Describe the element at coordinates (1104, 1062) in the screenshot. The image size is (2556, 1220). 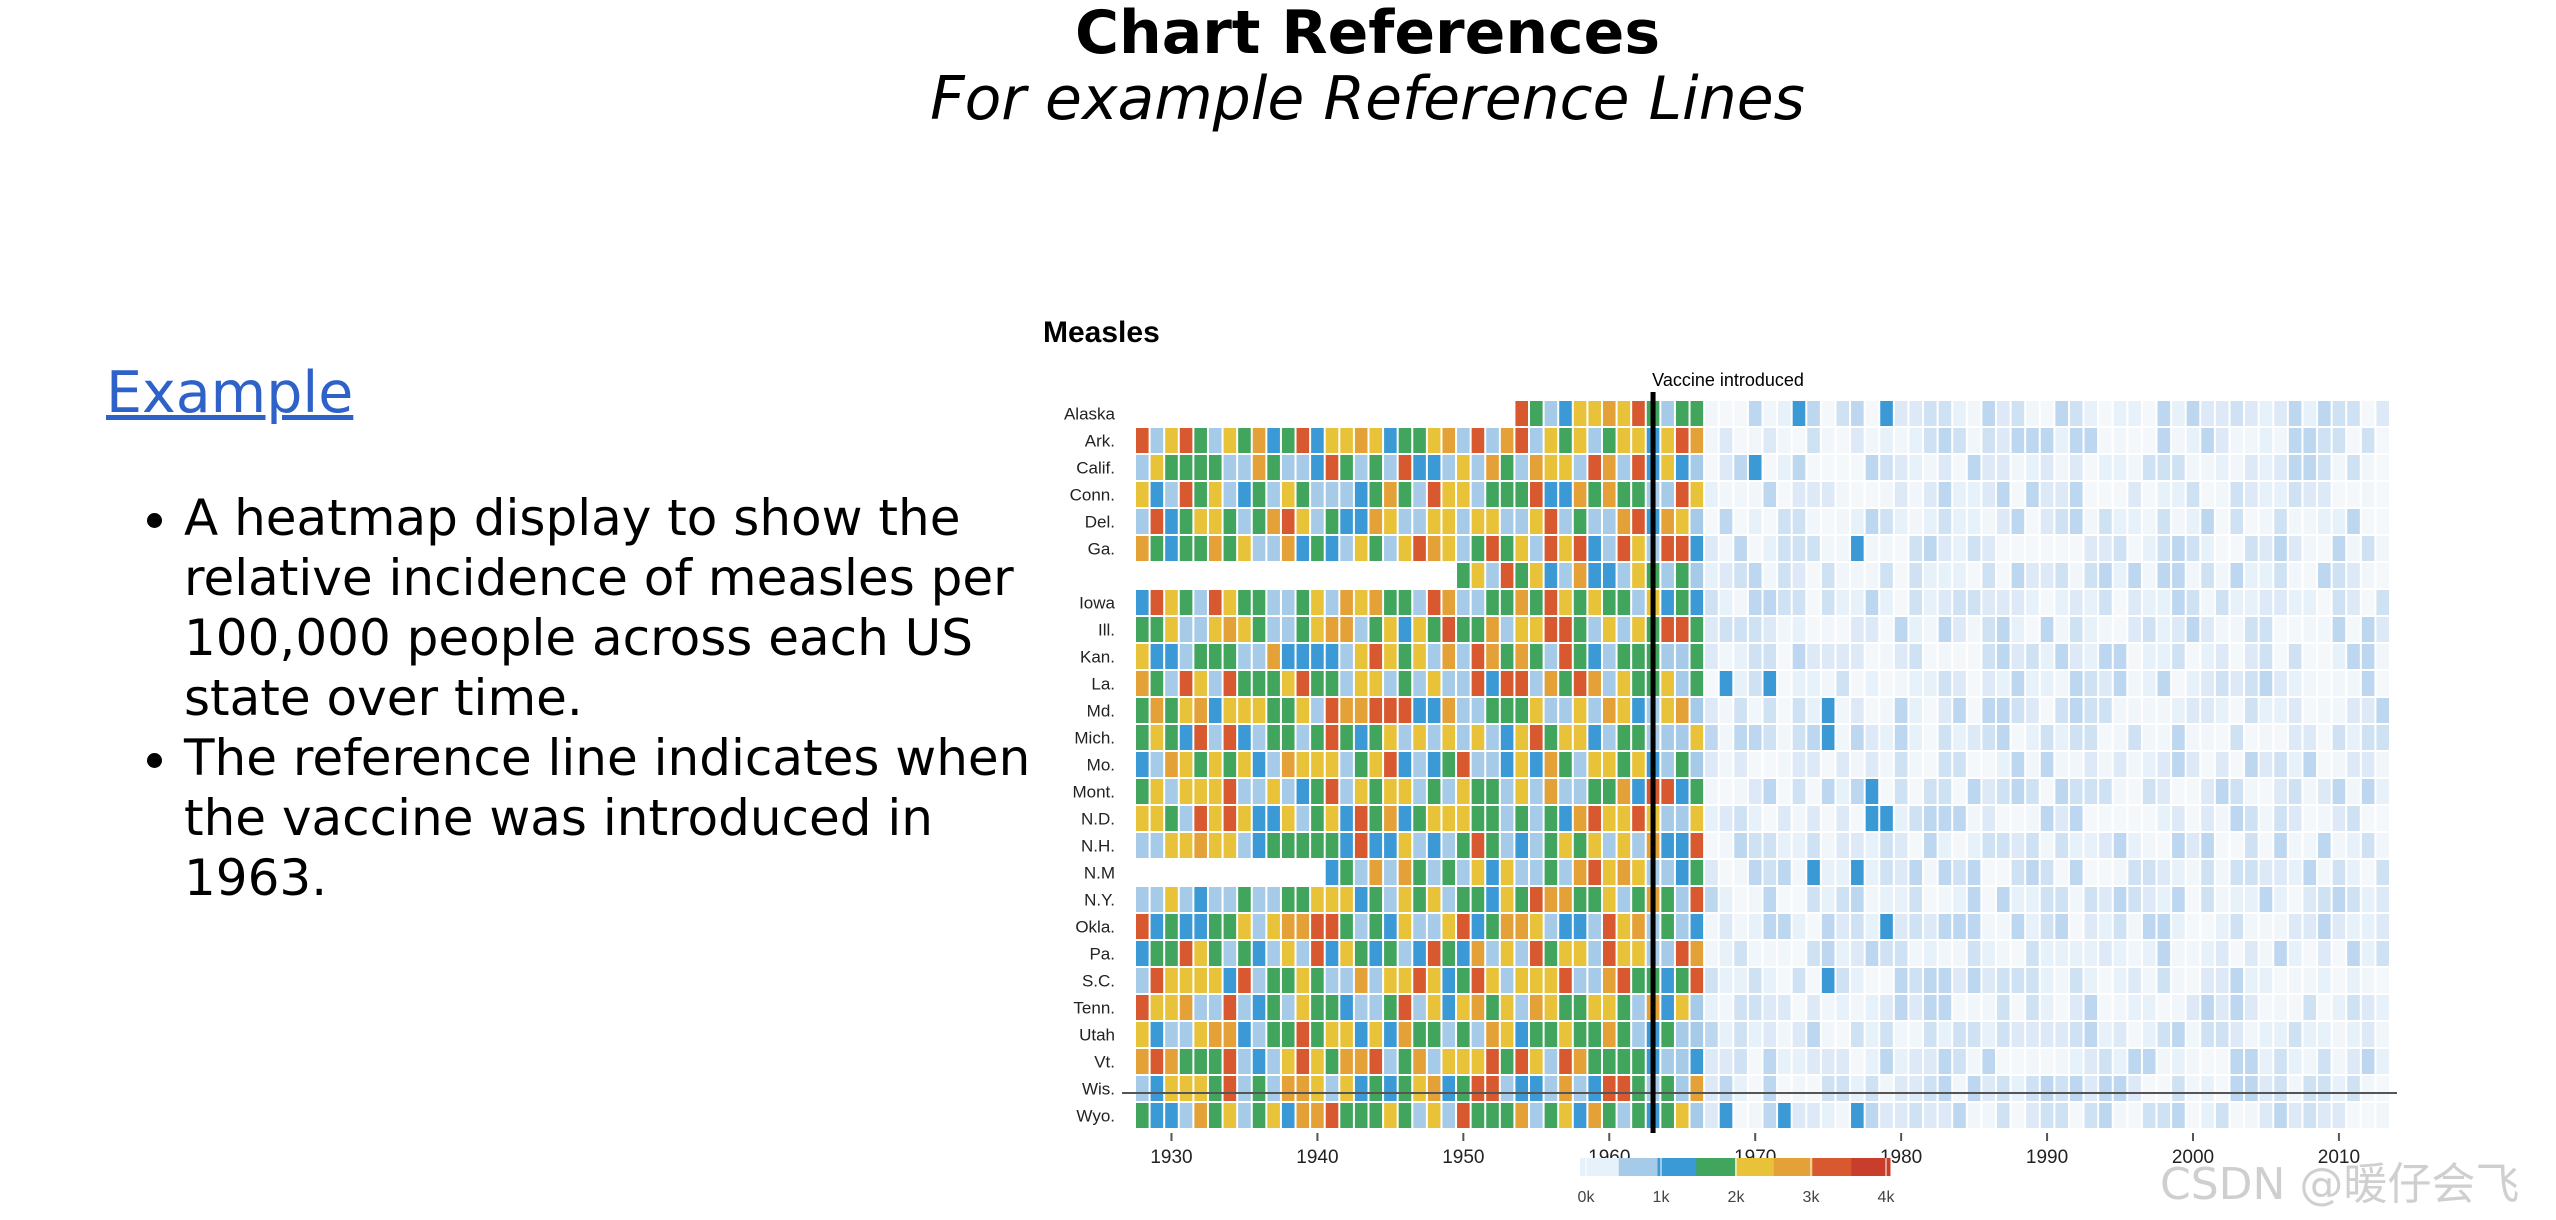
I see `row-label: Vt.` at that location.